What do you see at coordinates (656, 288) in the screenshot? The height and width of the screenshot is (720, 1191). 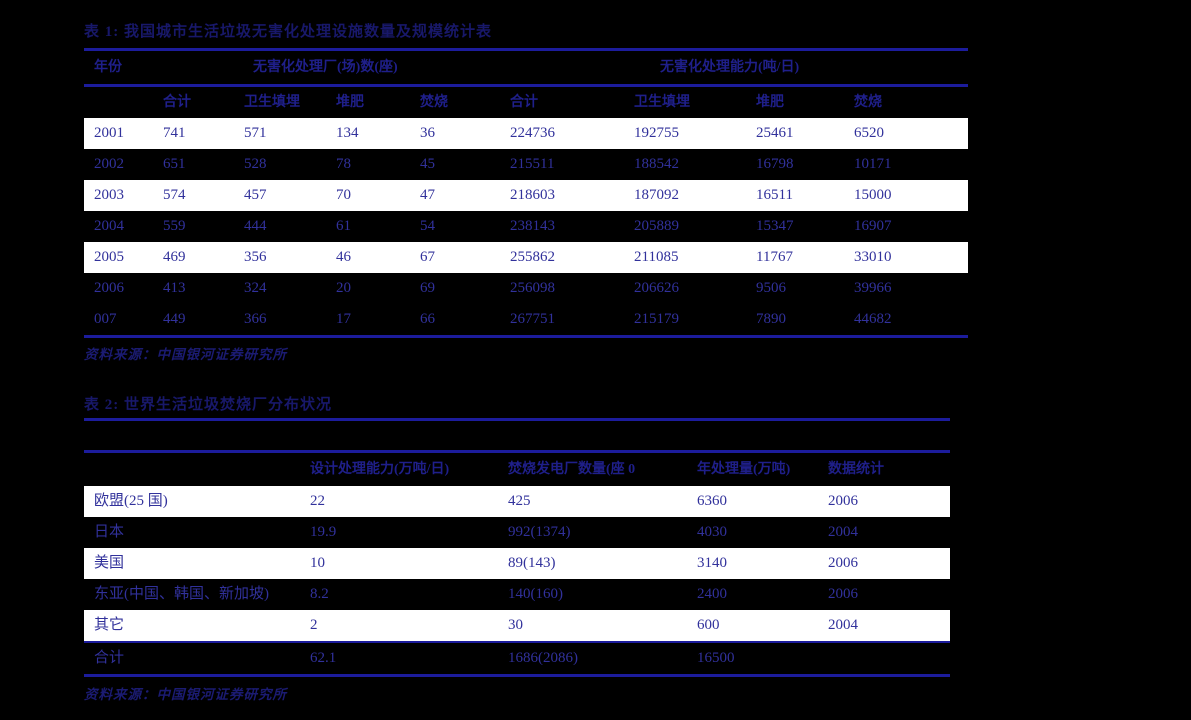 I see `table1-value-cell: 206626` at bounding box center [656, 288].